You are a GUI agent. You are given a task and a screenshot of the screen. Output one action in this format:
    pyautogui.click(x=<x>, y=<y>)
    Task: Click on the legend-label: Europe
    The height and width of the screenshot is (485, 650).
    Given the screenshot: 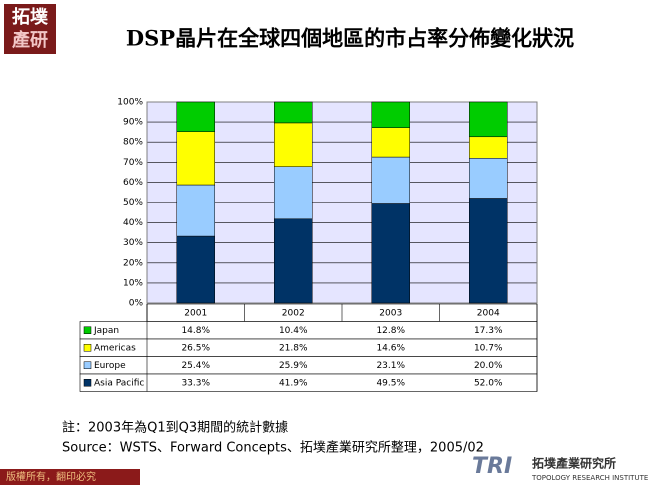 What is the action you would take?
    pyautogui.click(x=110, y=366)
    